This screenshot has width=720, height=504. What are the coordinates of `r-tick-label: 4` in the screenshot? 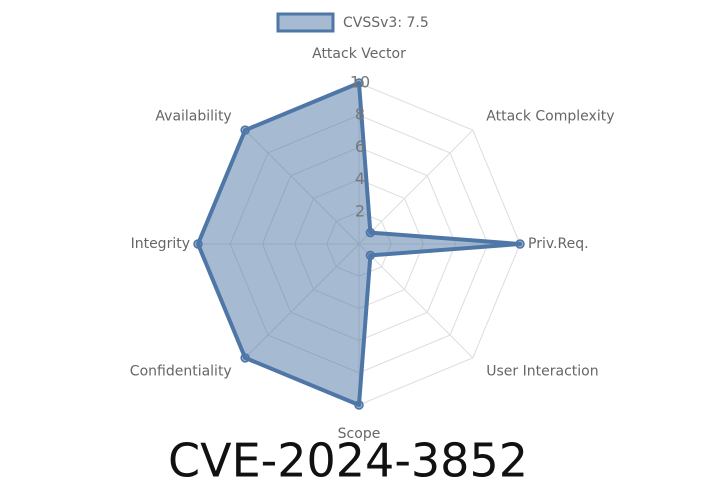 It's located at (360, 178).